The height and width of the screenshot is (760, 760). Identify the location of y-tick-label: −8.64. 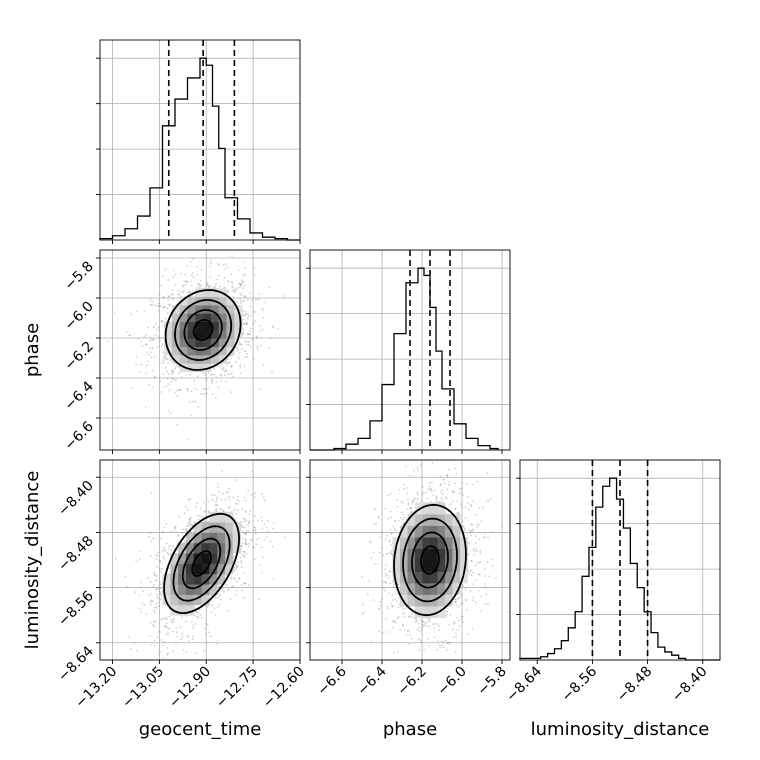
(76, 664).